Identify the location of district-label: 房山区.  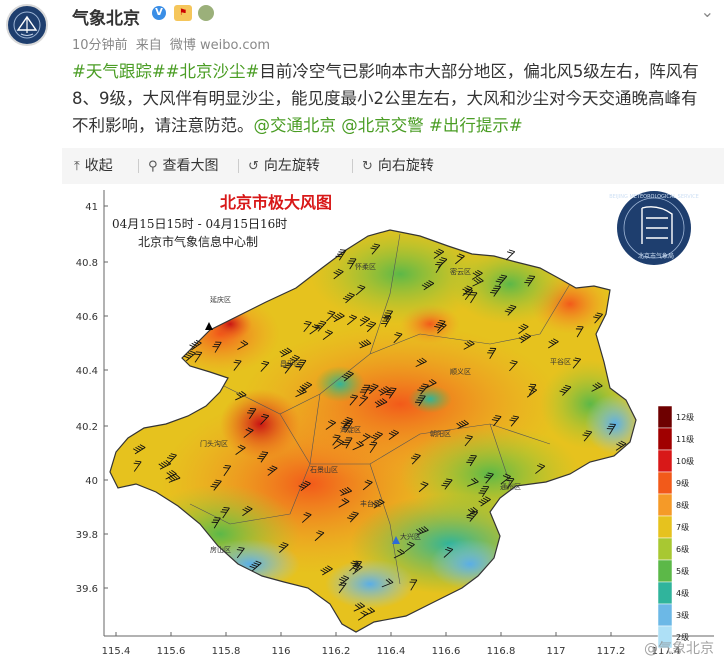
(220, 549).